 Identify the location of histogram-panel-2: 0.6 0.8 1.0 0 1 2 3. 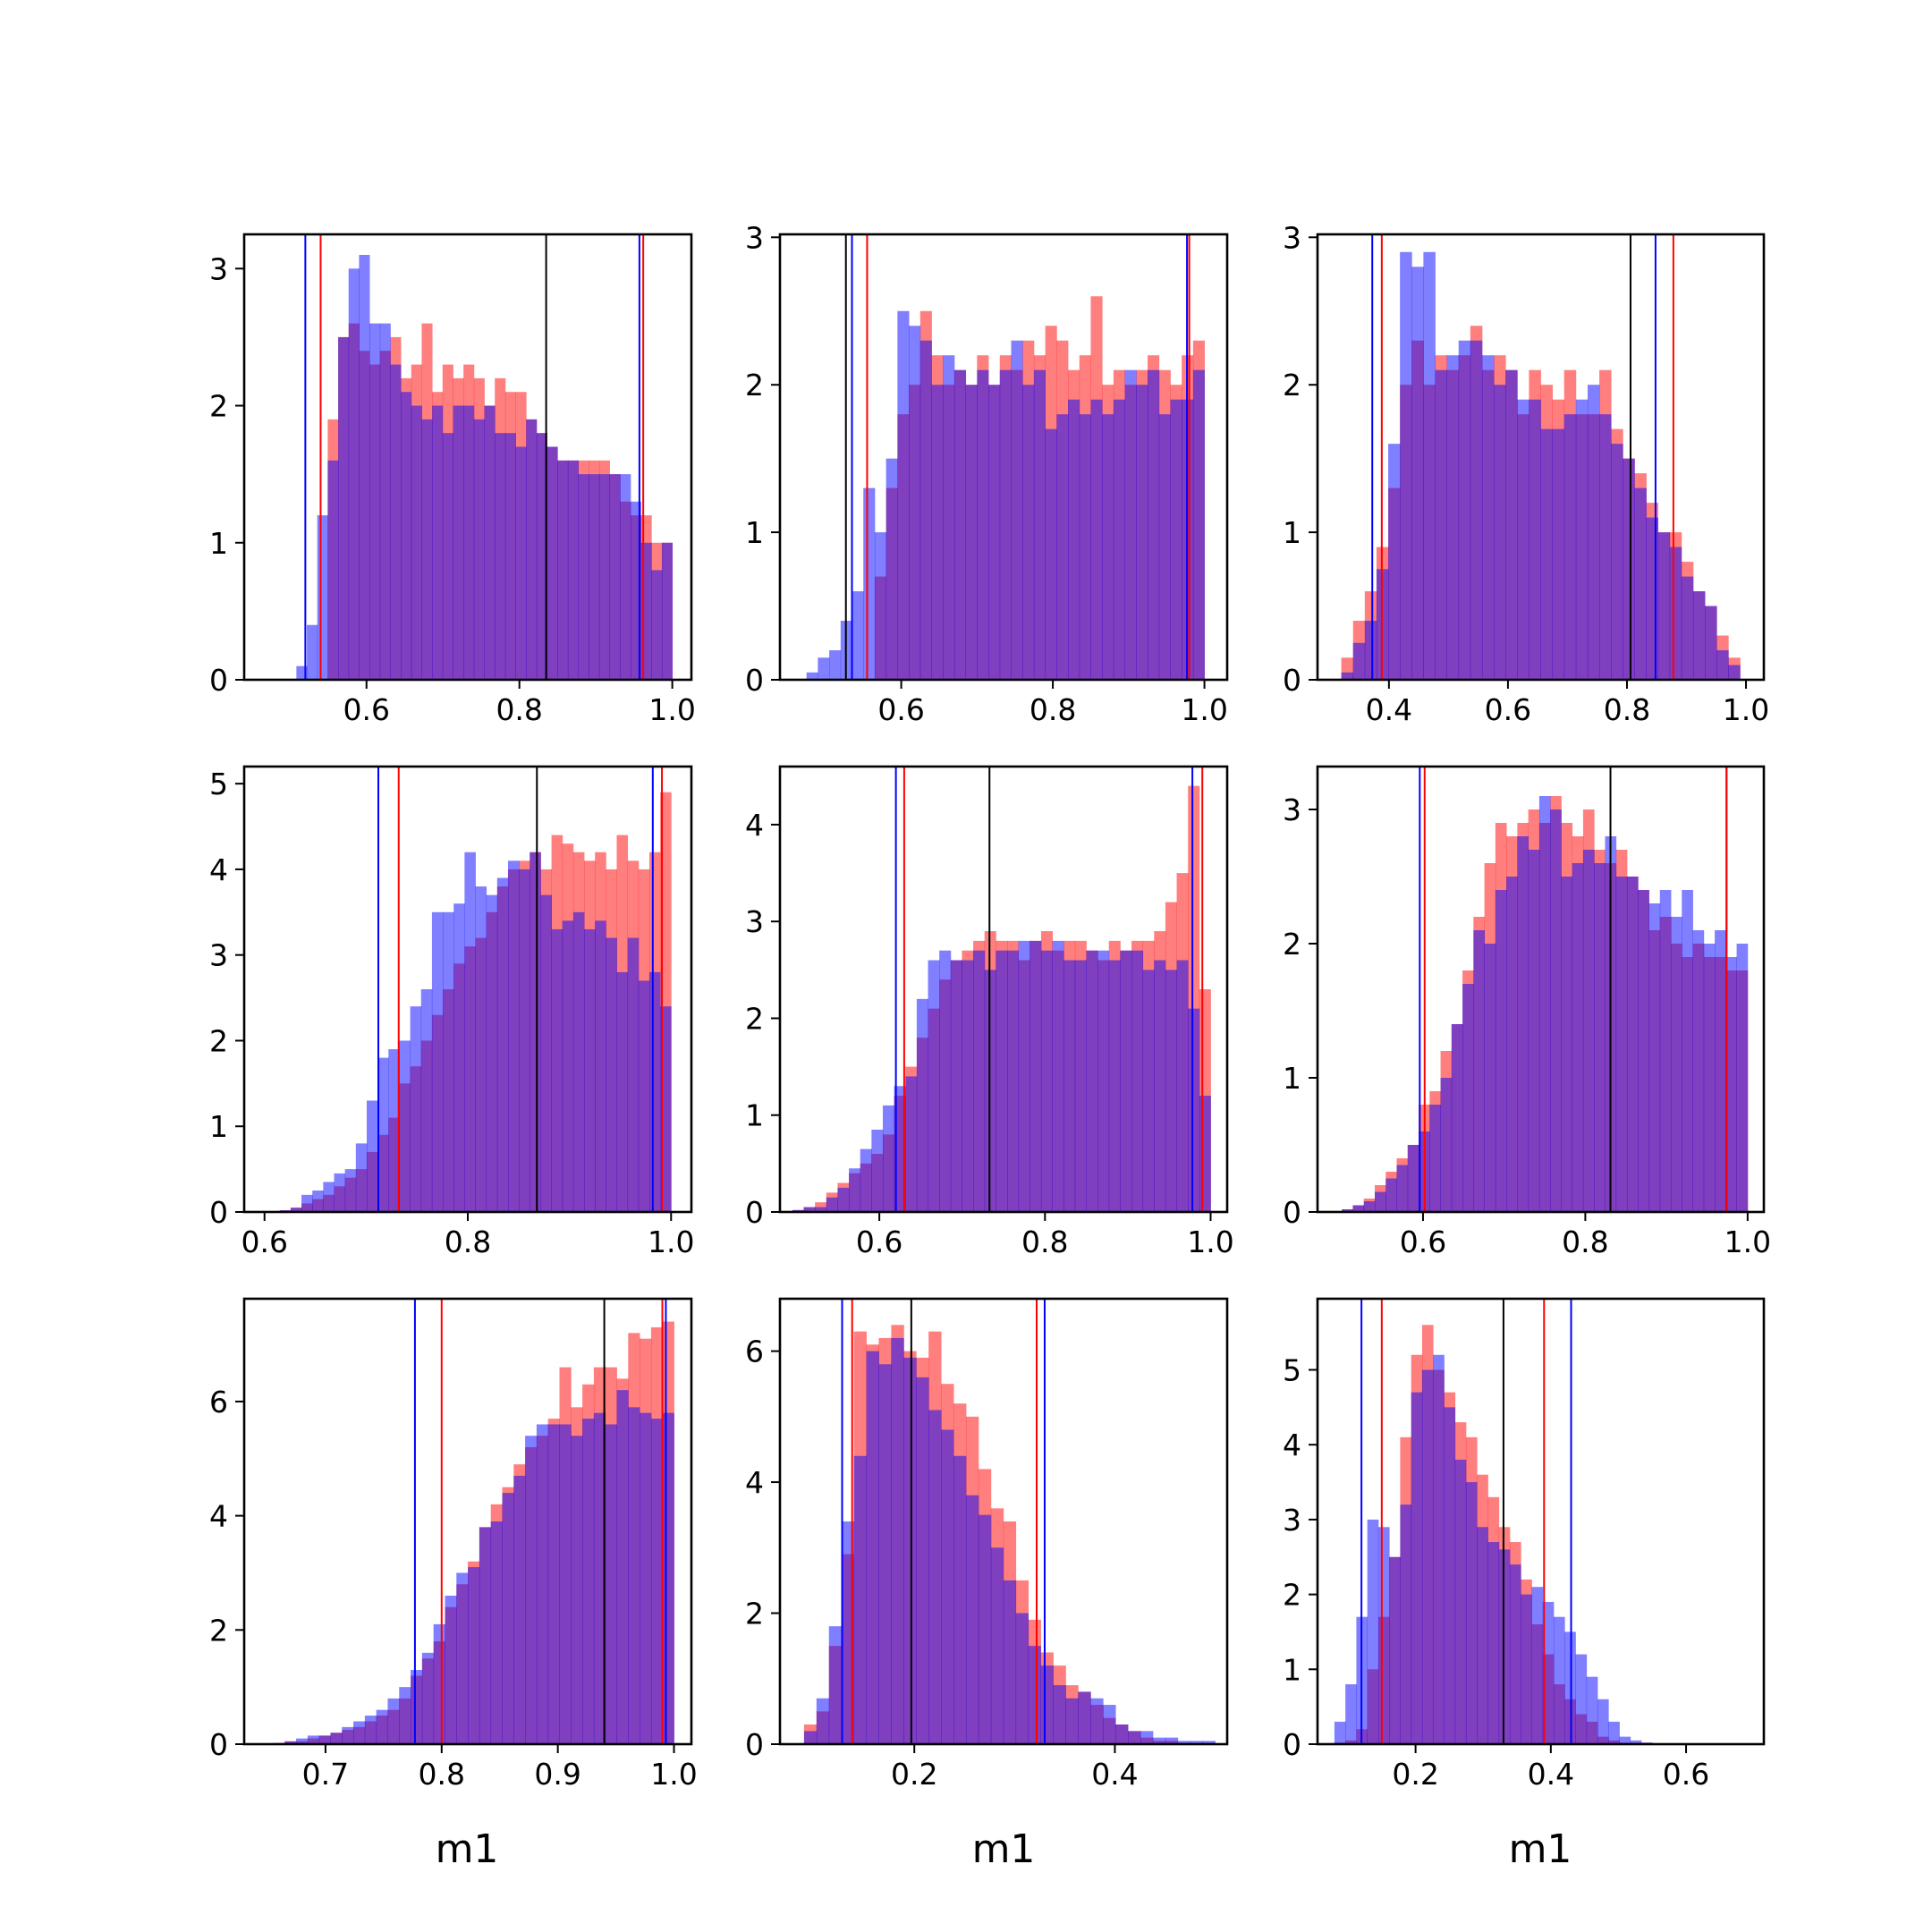
(987, 473).